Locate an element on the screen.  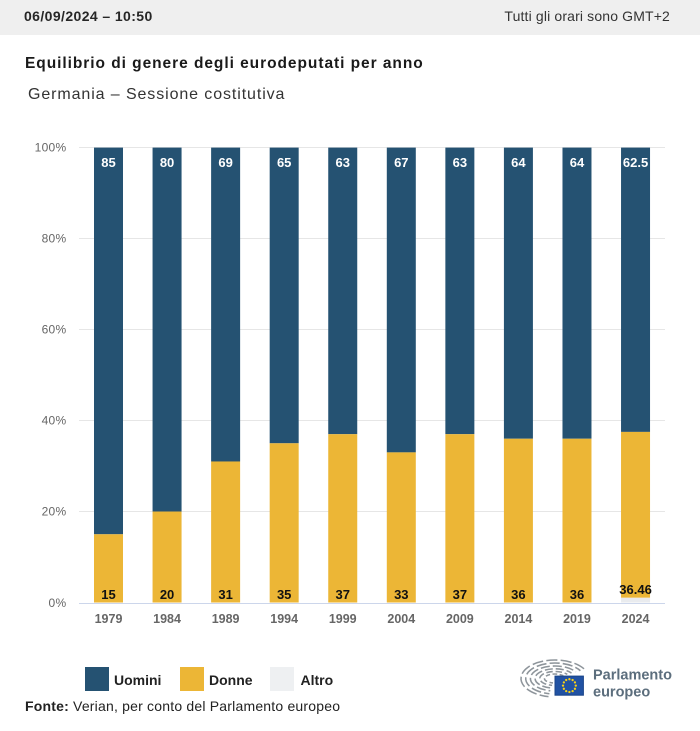
svg-text: 2019 is located at coordinates (577, 619).